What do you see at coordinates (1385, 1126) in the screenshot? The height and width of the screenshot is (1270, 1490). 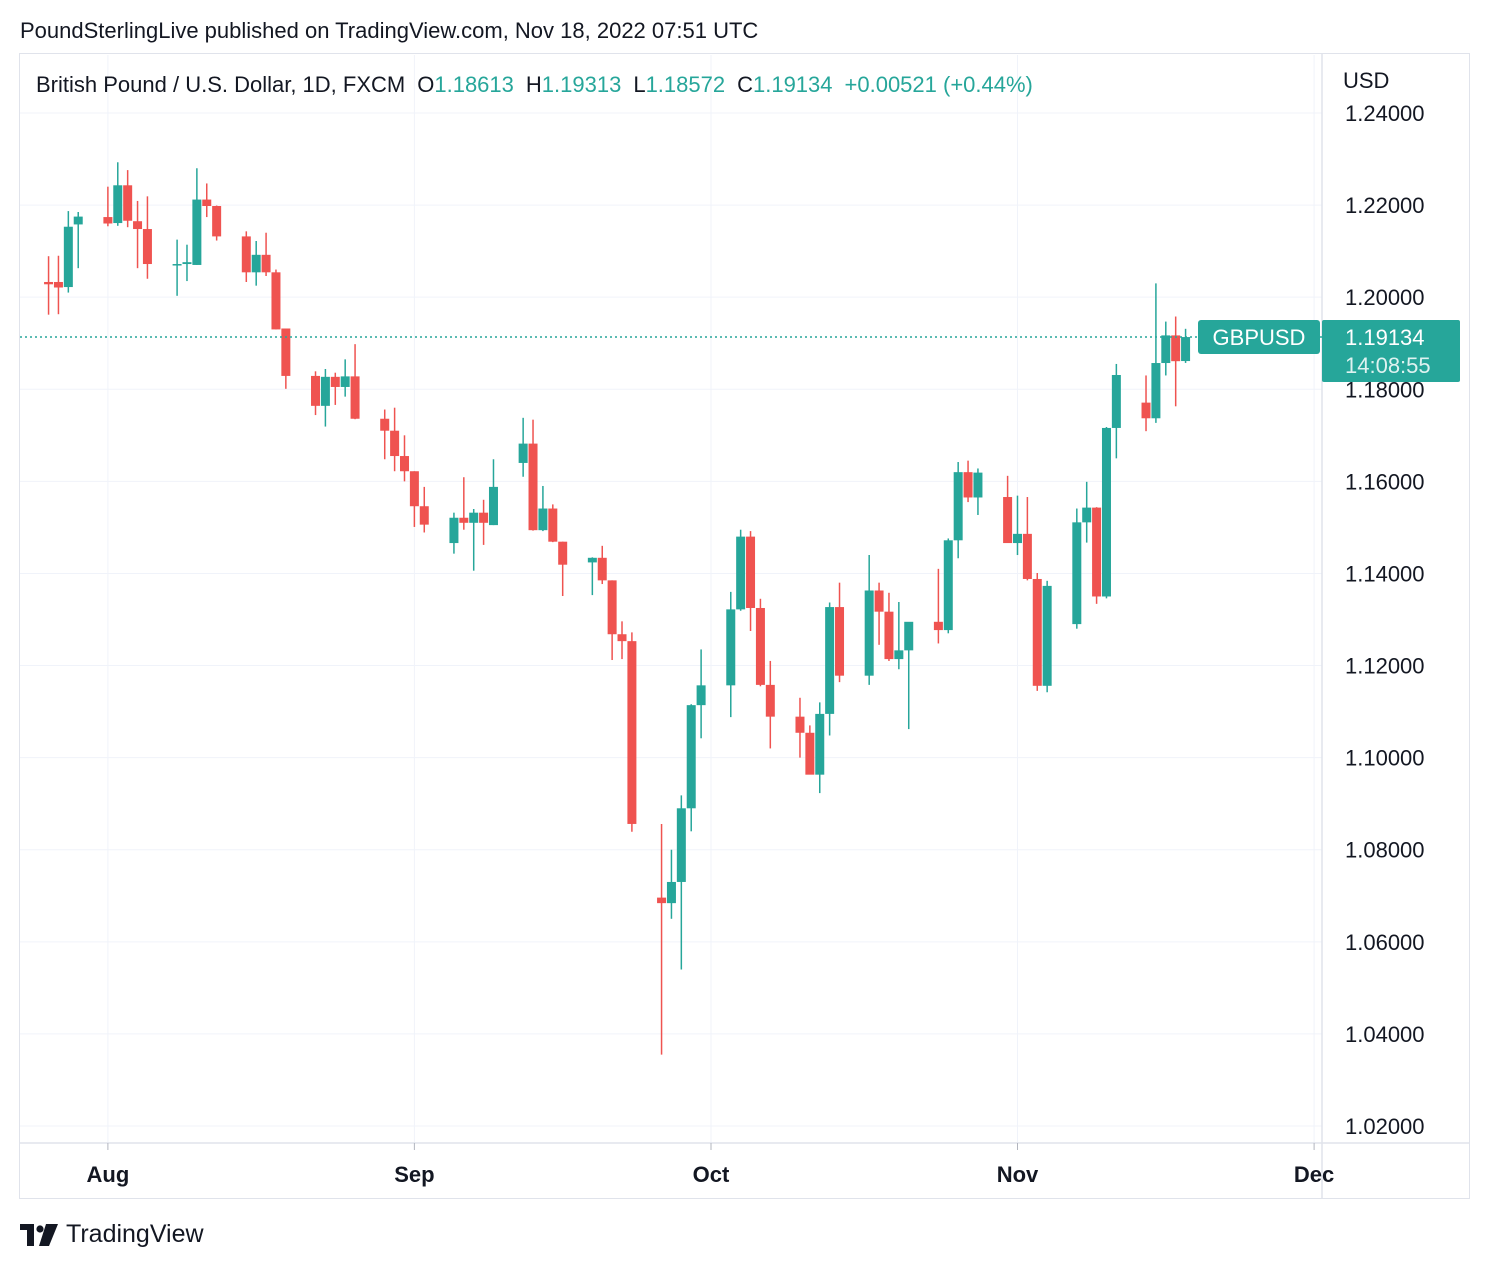 I see `price-tick-label: 1.02000` at bounding box center [1385, 1126].